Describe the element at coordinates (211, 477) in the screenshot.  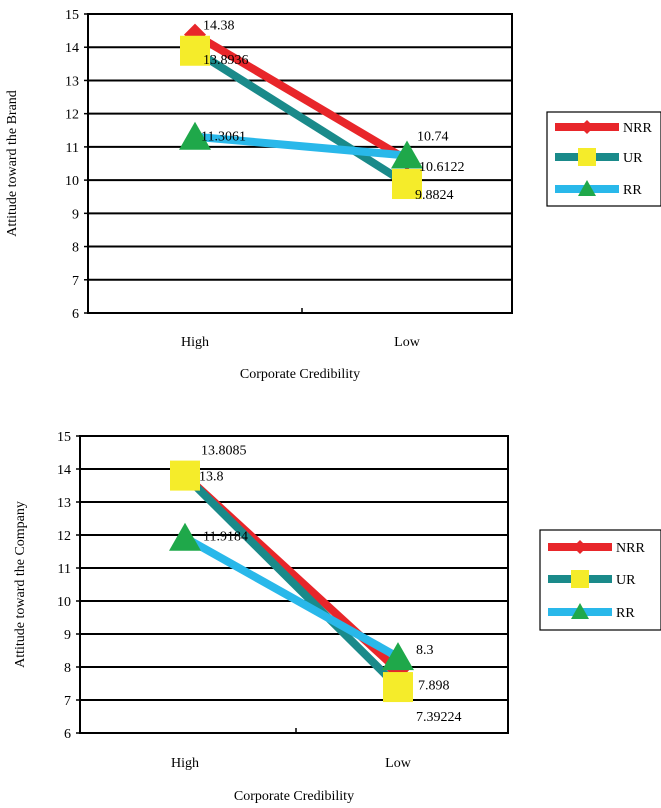
I see `data-label: 13.8` at that location.